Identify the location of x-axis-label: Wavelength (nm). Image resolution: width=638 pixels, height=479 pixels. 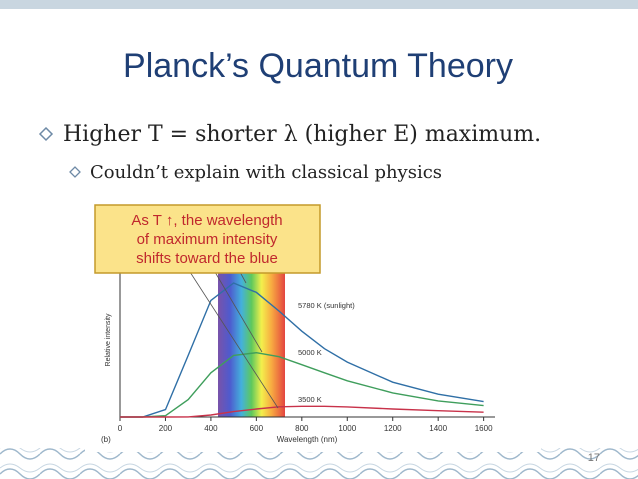
(307, 439).